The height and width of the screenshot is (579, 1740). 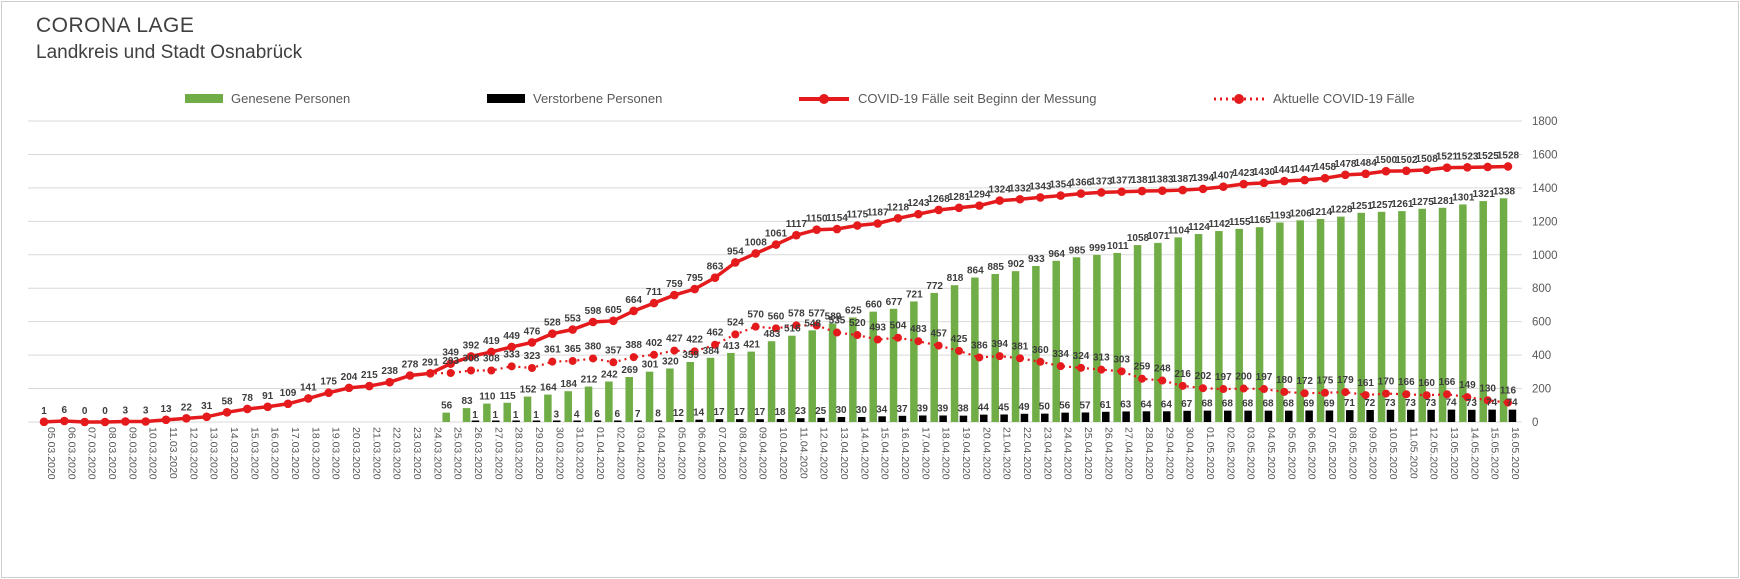 What do you see at coordinates (467, 401) in the screenshot?
I see `label-genesene: 83` at bounding box center [467, 401].